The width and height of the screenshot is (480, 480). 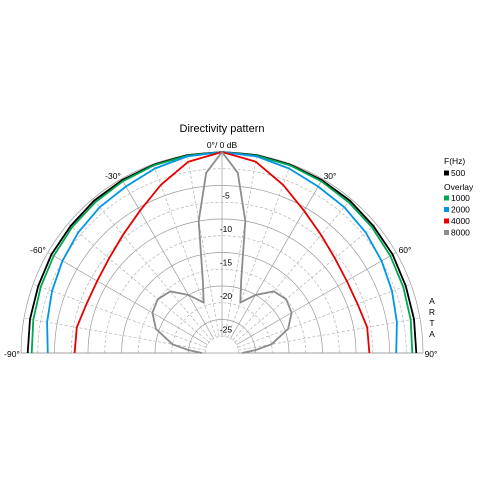 I want to click on legend-label-8000: 8000, so click(x=460, y=233).